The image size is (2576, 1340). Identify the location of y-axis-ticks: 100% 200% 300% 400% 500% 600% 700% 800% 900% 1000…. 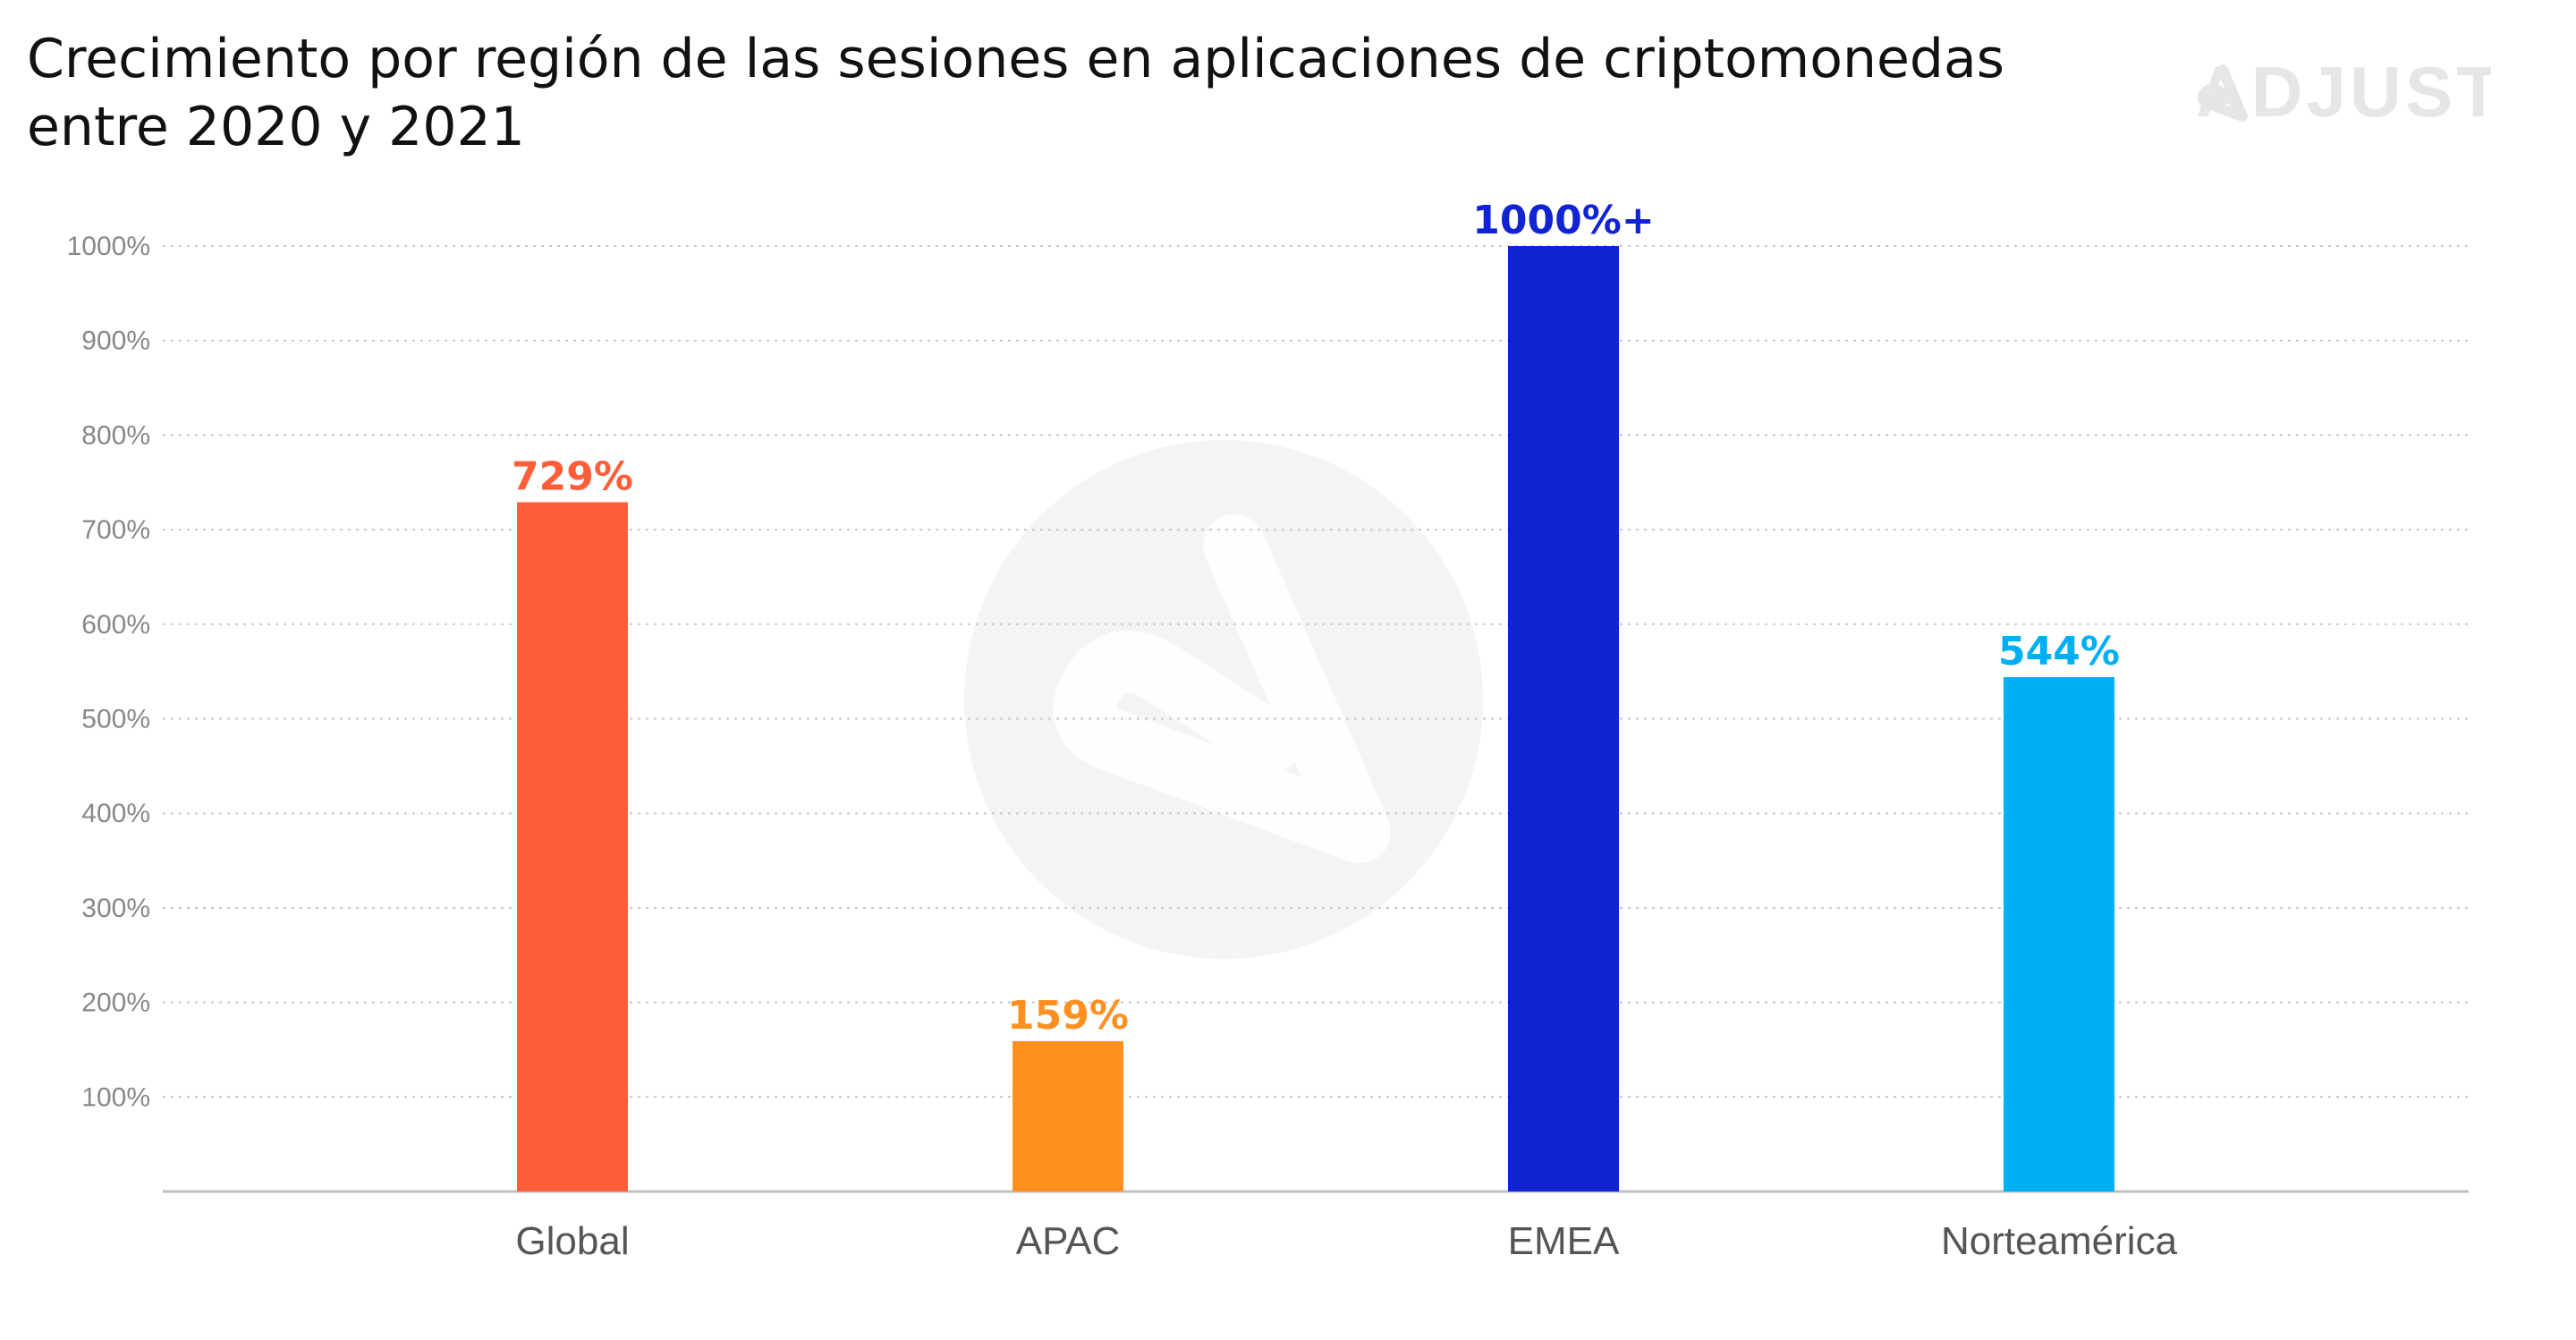
(108, 672).